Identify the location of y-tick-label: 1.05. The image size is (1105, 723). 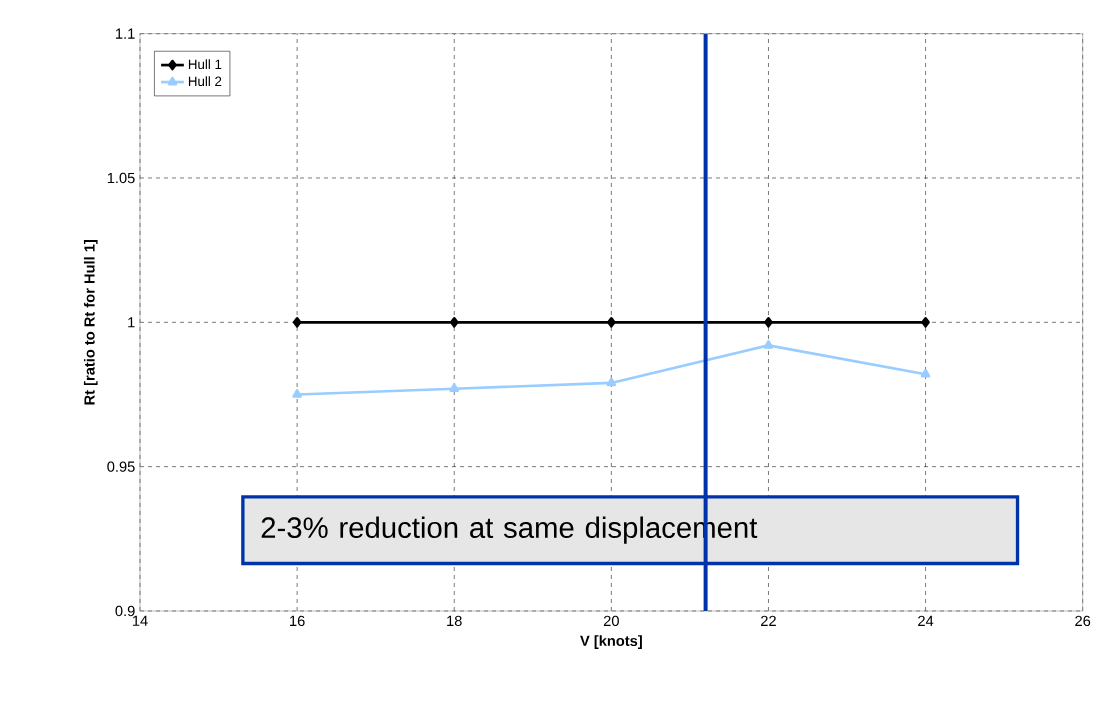
(121, 178).